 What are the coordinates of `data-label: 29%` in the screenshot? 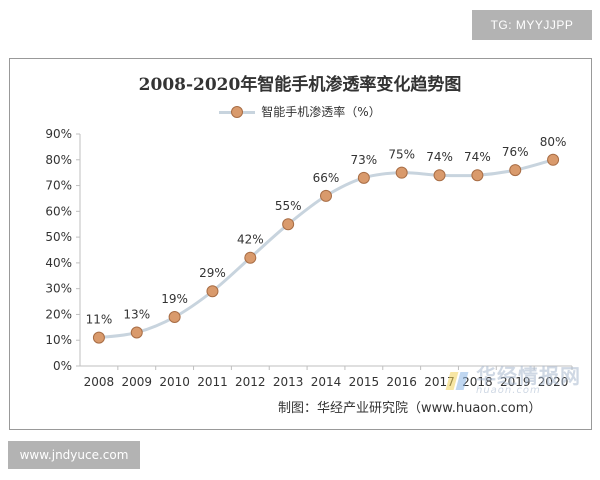 It's located at (212, 273).